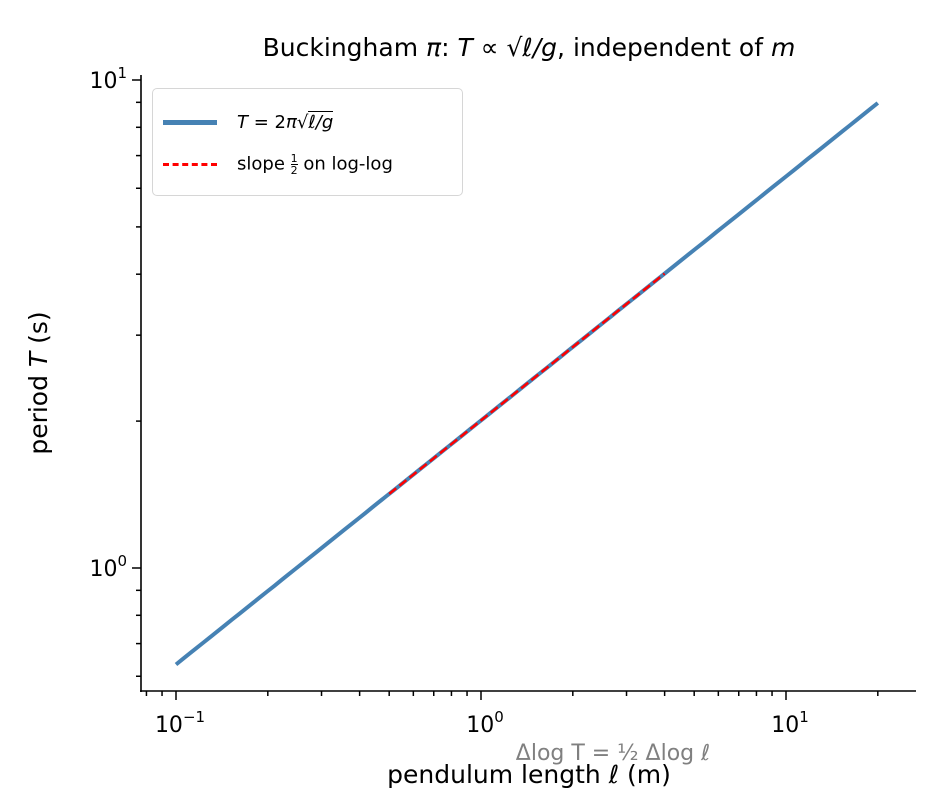 Image resolution: width=935 pixels, height=812 pixels. Describe the element at coordinates (613, 753) in the screenshot. I see `slope-annotation: Δlog T = ½ Δlog ℓ` at that location.